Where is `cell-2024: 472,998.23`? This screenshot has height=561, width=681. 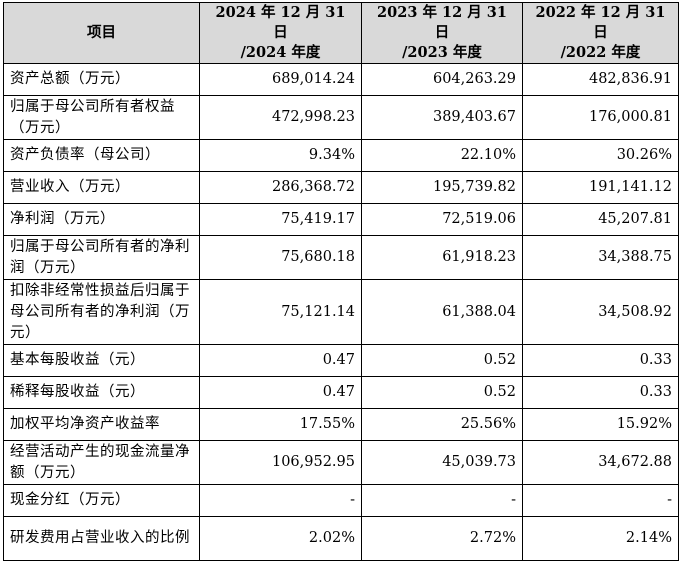
cell-2024: 472,998.23 is located at coordinates (280, 117).